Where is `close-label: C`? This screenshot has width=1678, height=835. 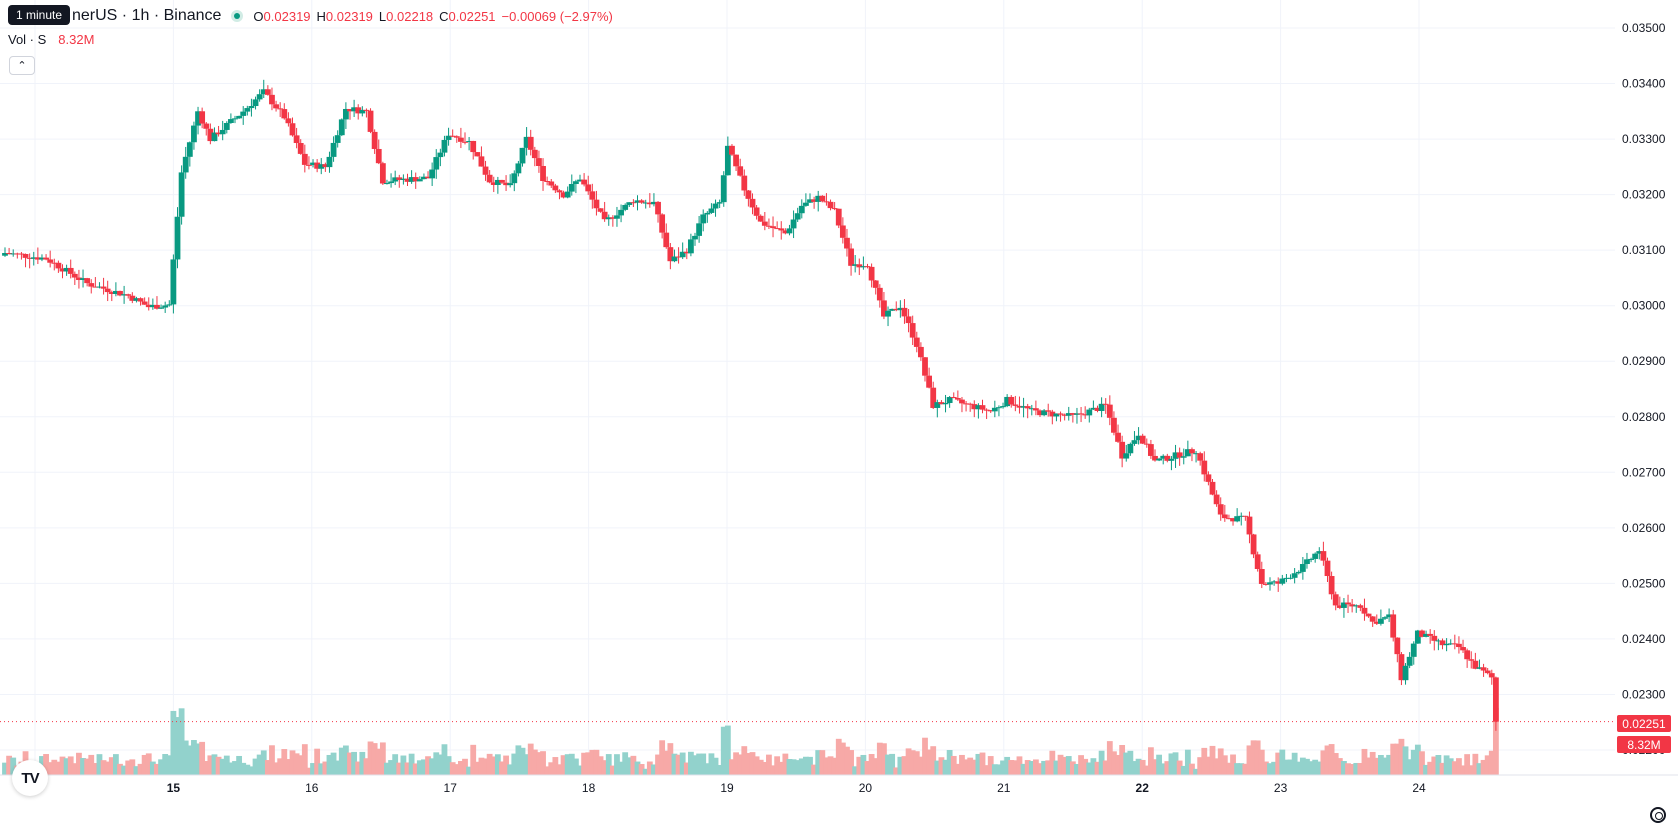
close-label: C is located at coordinates (444, 16).